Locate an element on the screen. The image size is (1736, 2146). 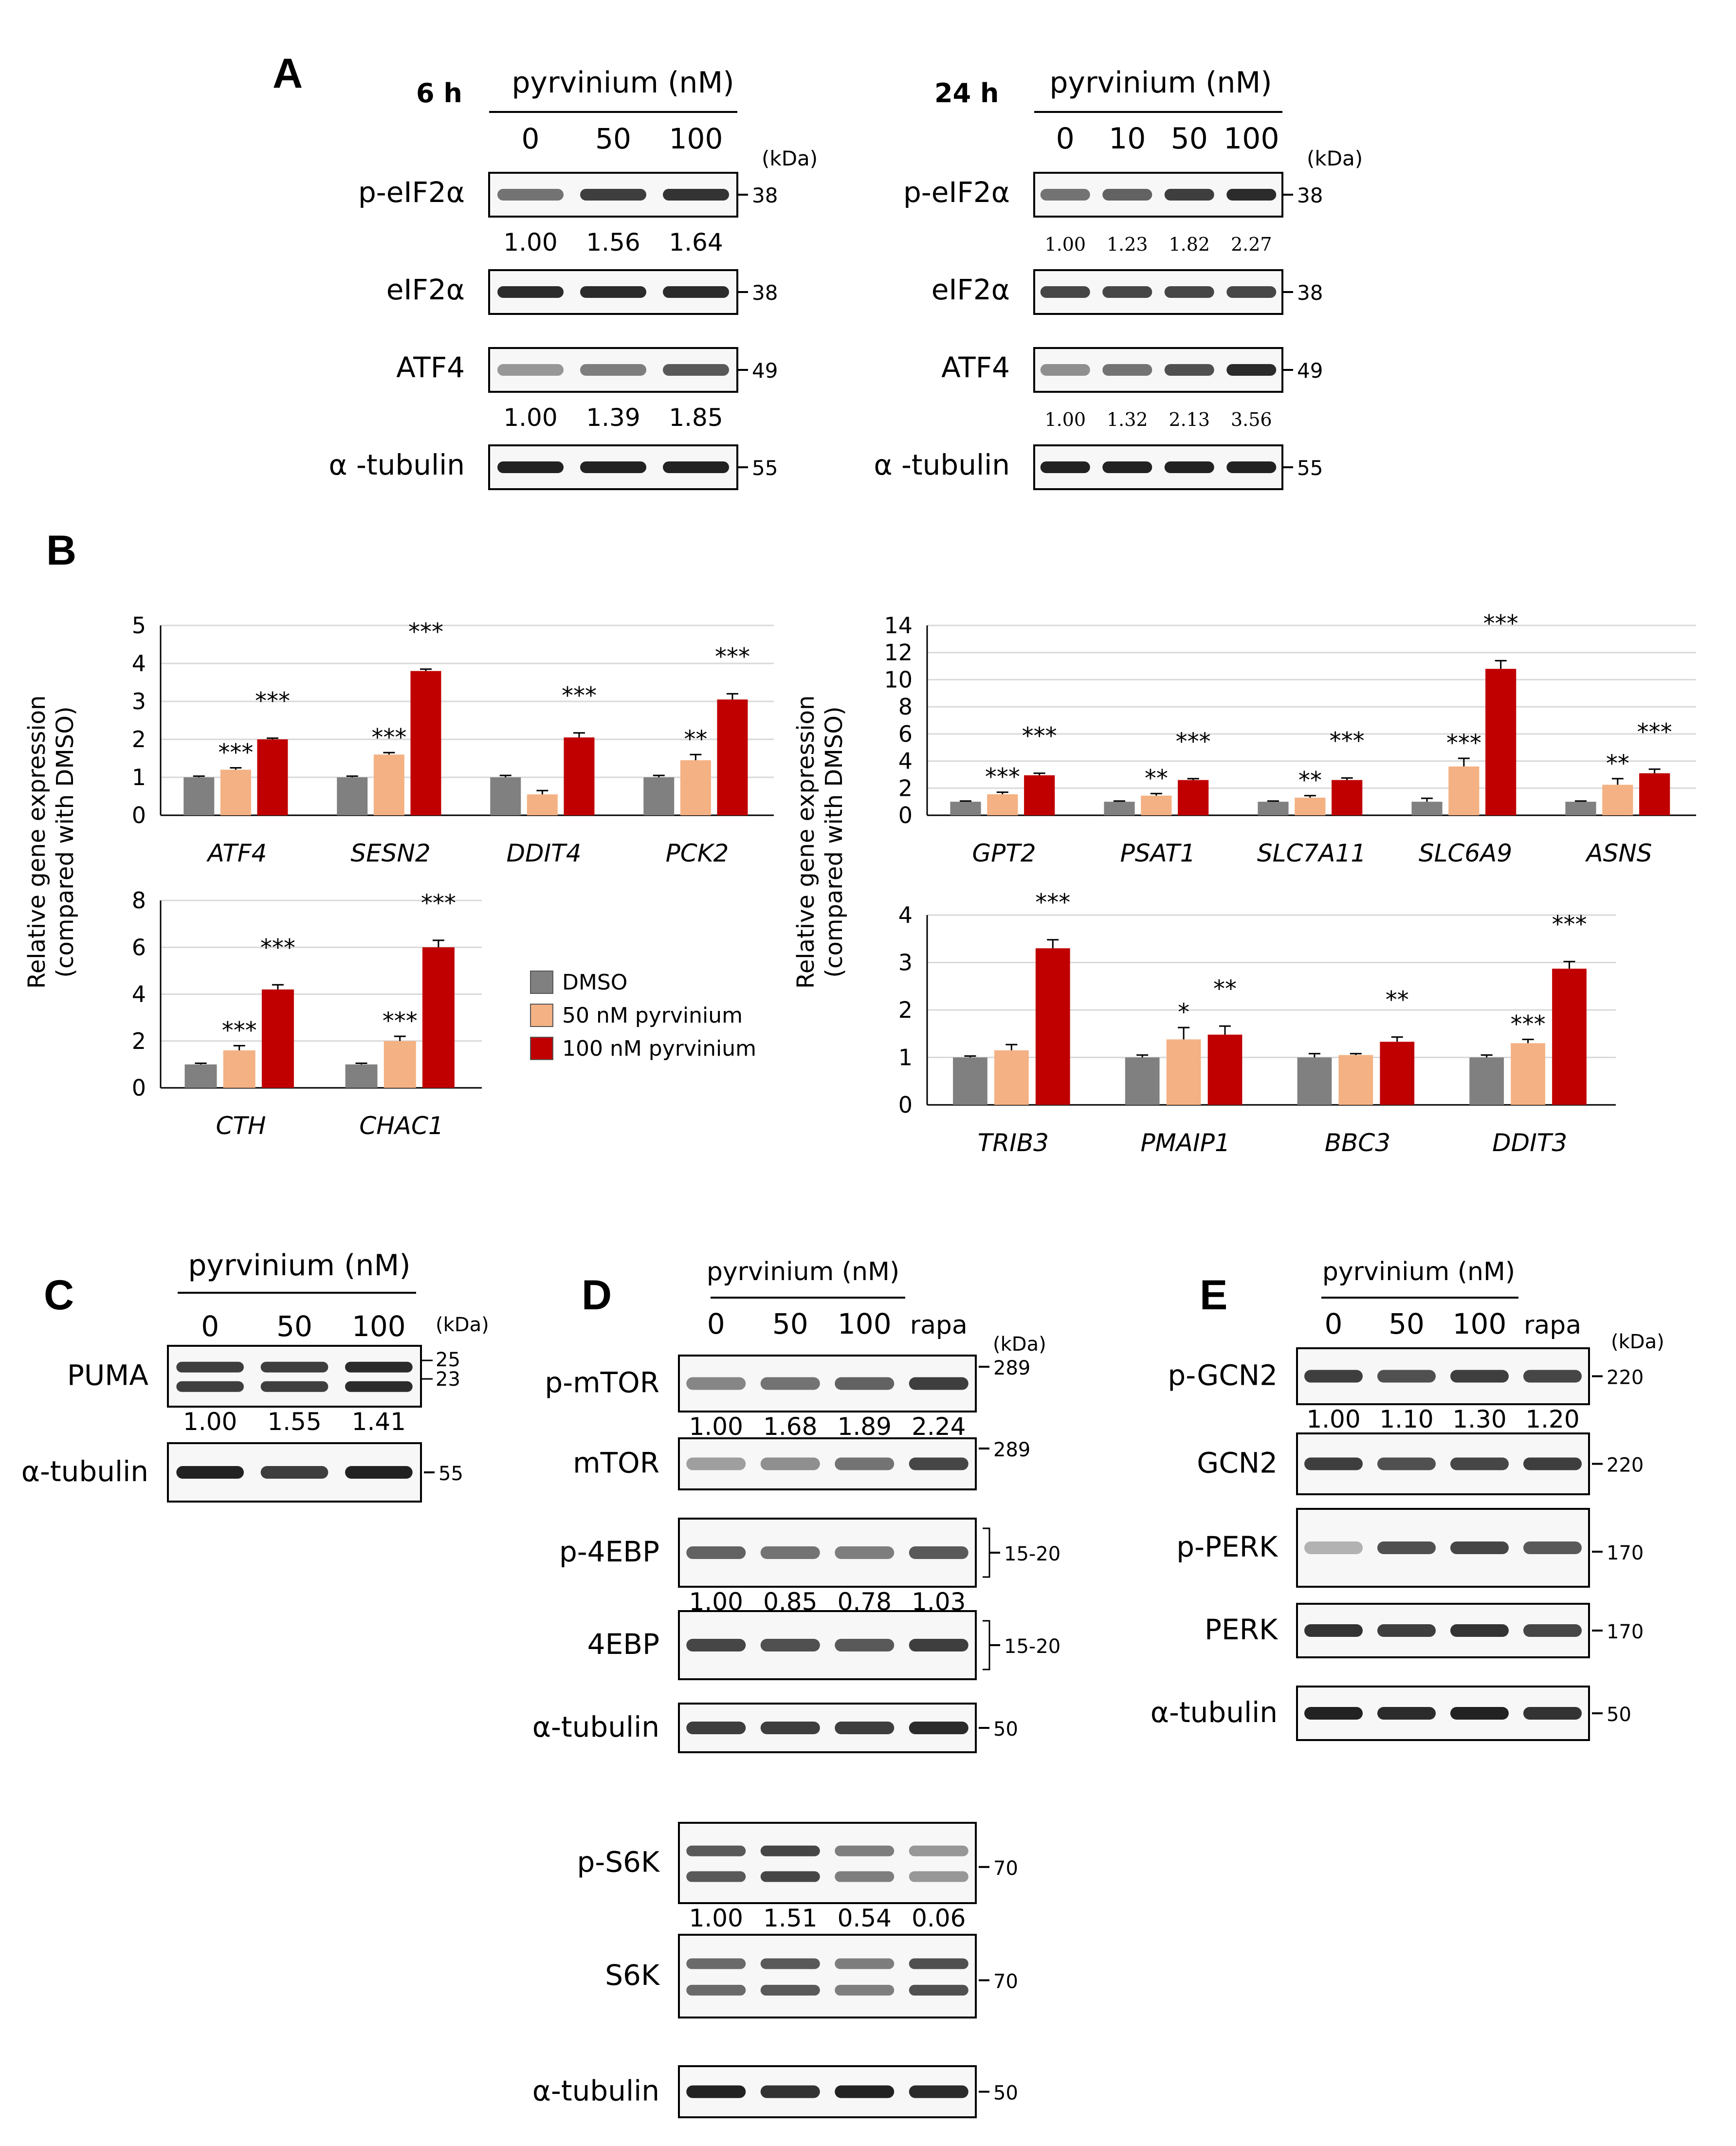
blot-label: 4EBP is located at coordinates (623, 1645).